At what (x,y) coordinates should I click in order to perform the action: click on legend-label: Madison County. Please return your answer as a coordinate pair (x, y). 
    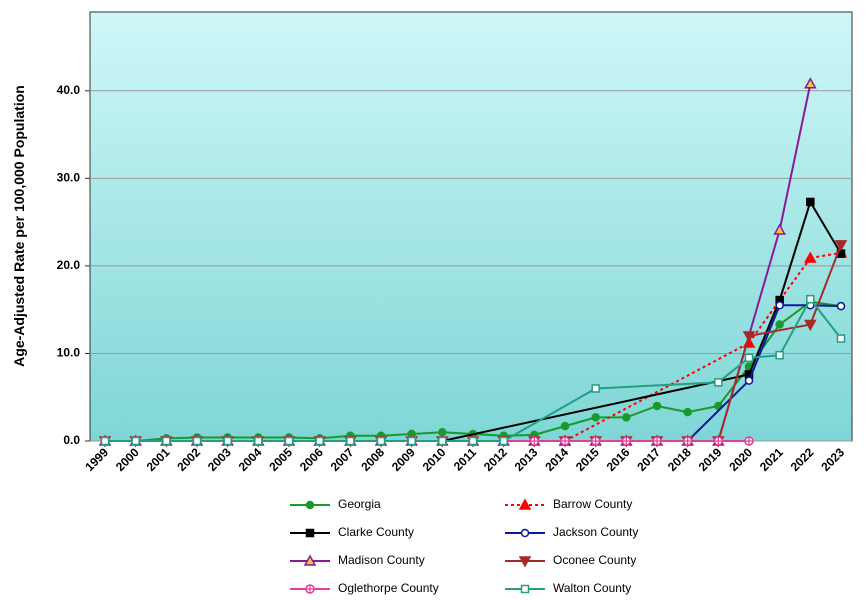
    Looking at the image, I should click on (381, 560).